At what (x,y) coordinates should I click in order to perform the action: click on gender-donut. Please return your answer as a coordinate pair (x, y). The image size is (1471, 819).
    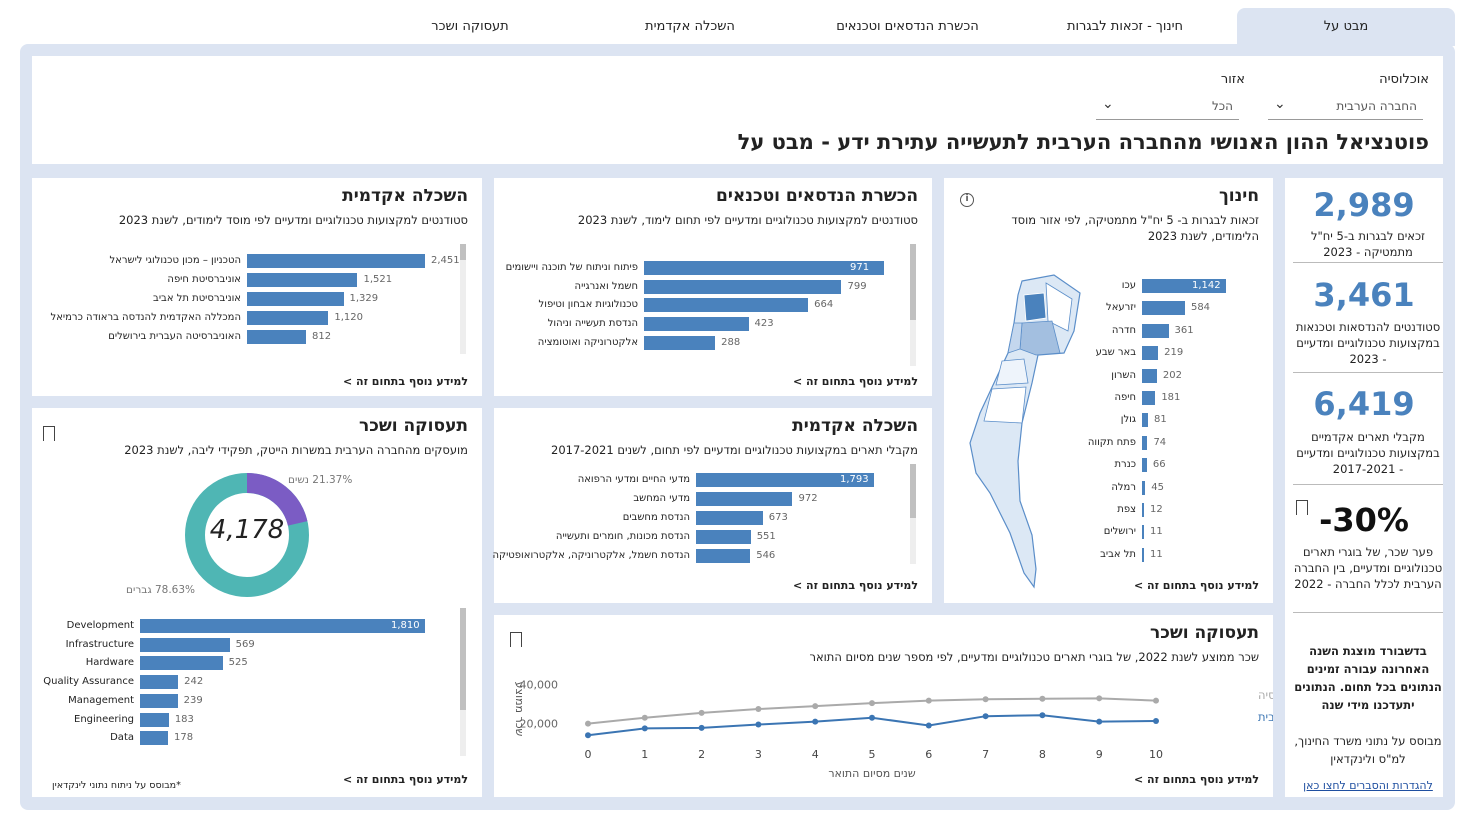
    Looking at the image, I should click on (247, 535).